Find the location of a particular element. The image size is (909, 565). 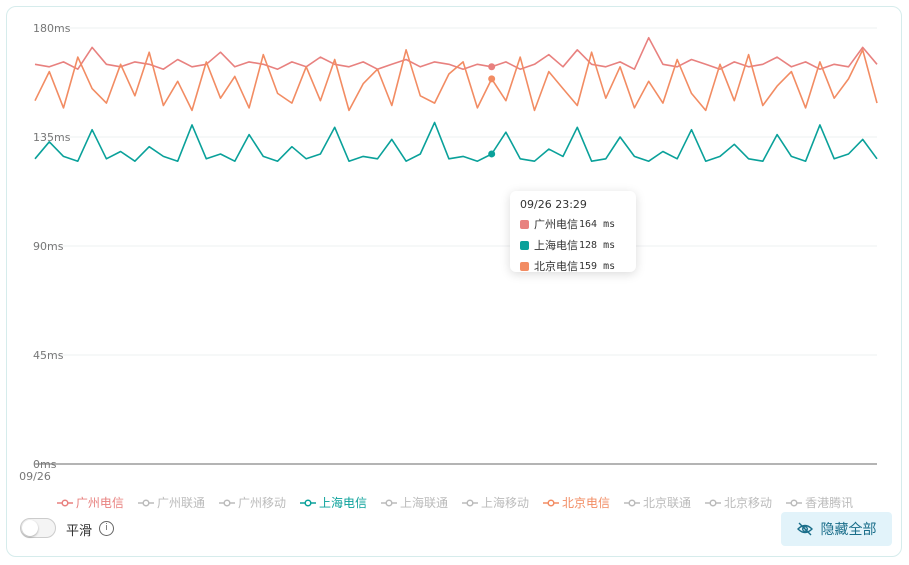

hide-all-button: 隐藏全部 is located at coordinates (836, 529).